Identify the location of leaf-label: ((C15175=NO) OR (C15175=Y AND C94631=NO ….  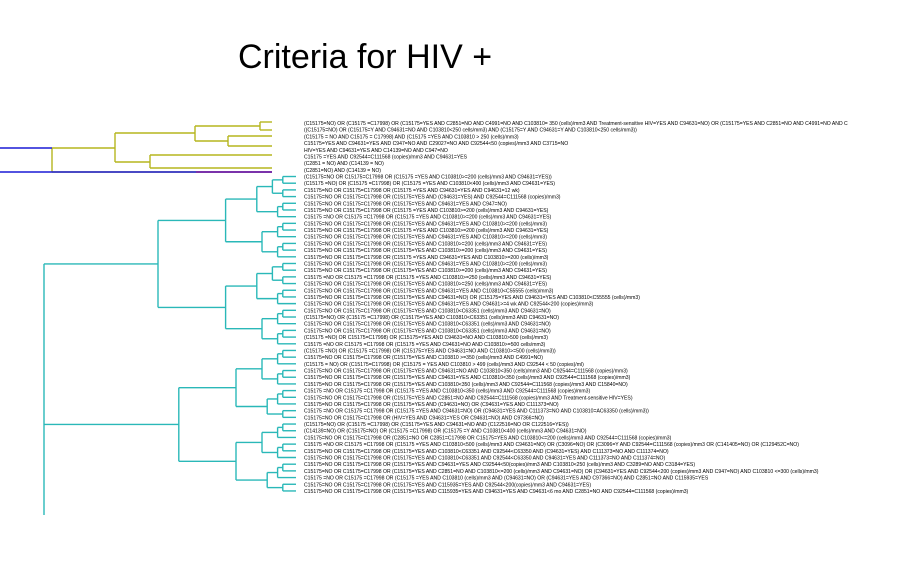
(470, 131).